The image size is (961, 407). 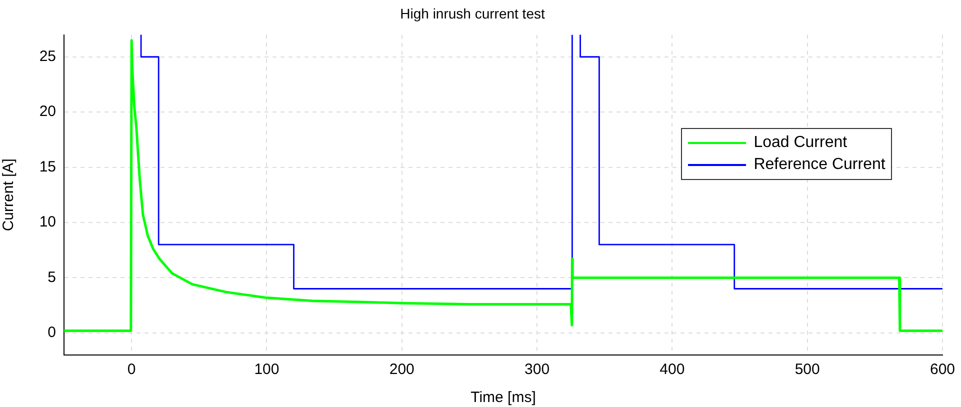 What do you see at coordinates (672, 369) in the screenshot?
I see `x-tick-label: 400` at bounding box center [672, 369].